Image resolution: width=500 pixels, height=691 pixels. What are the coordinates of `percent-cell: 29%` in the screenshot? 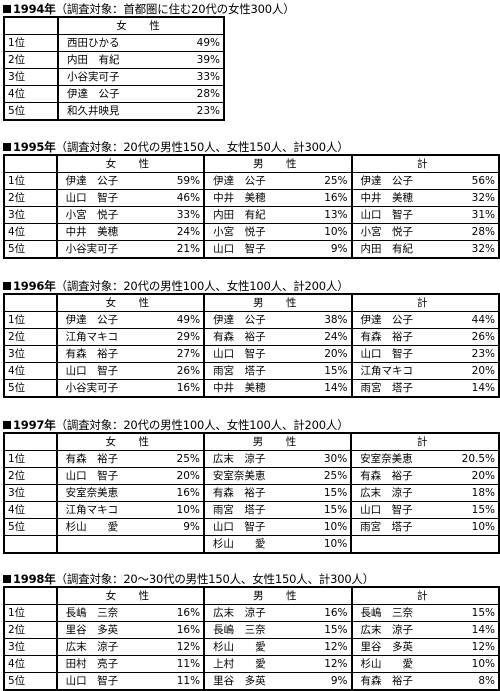 It's located at (174, 337).